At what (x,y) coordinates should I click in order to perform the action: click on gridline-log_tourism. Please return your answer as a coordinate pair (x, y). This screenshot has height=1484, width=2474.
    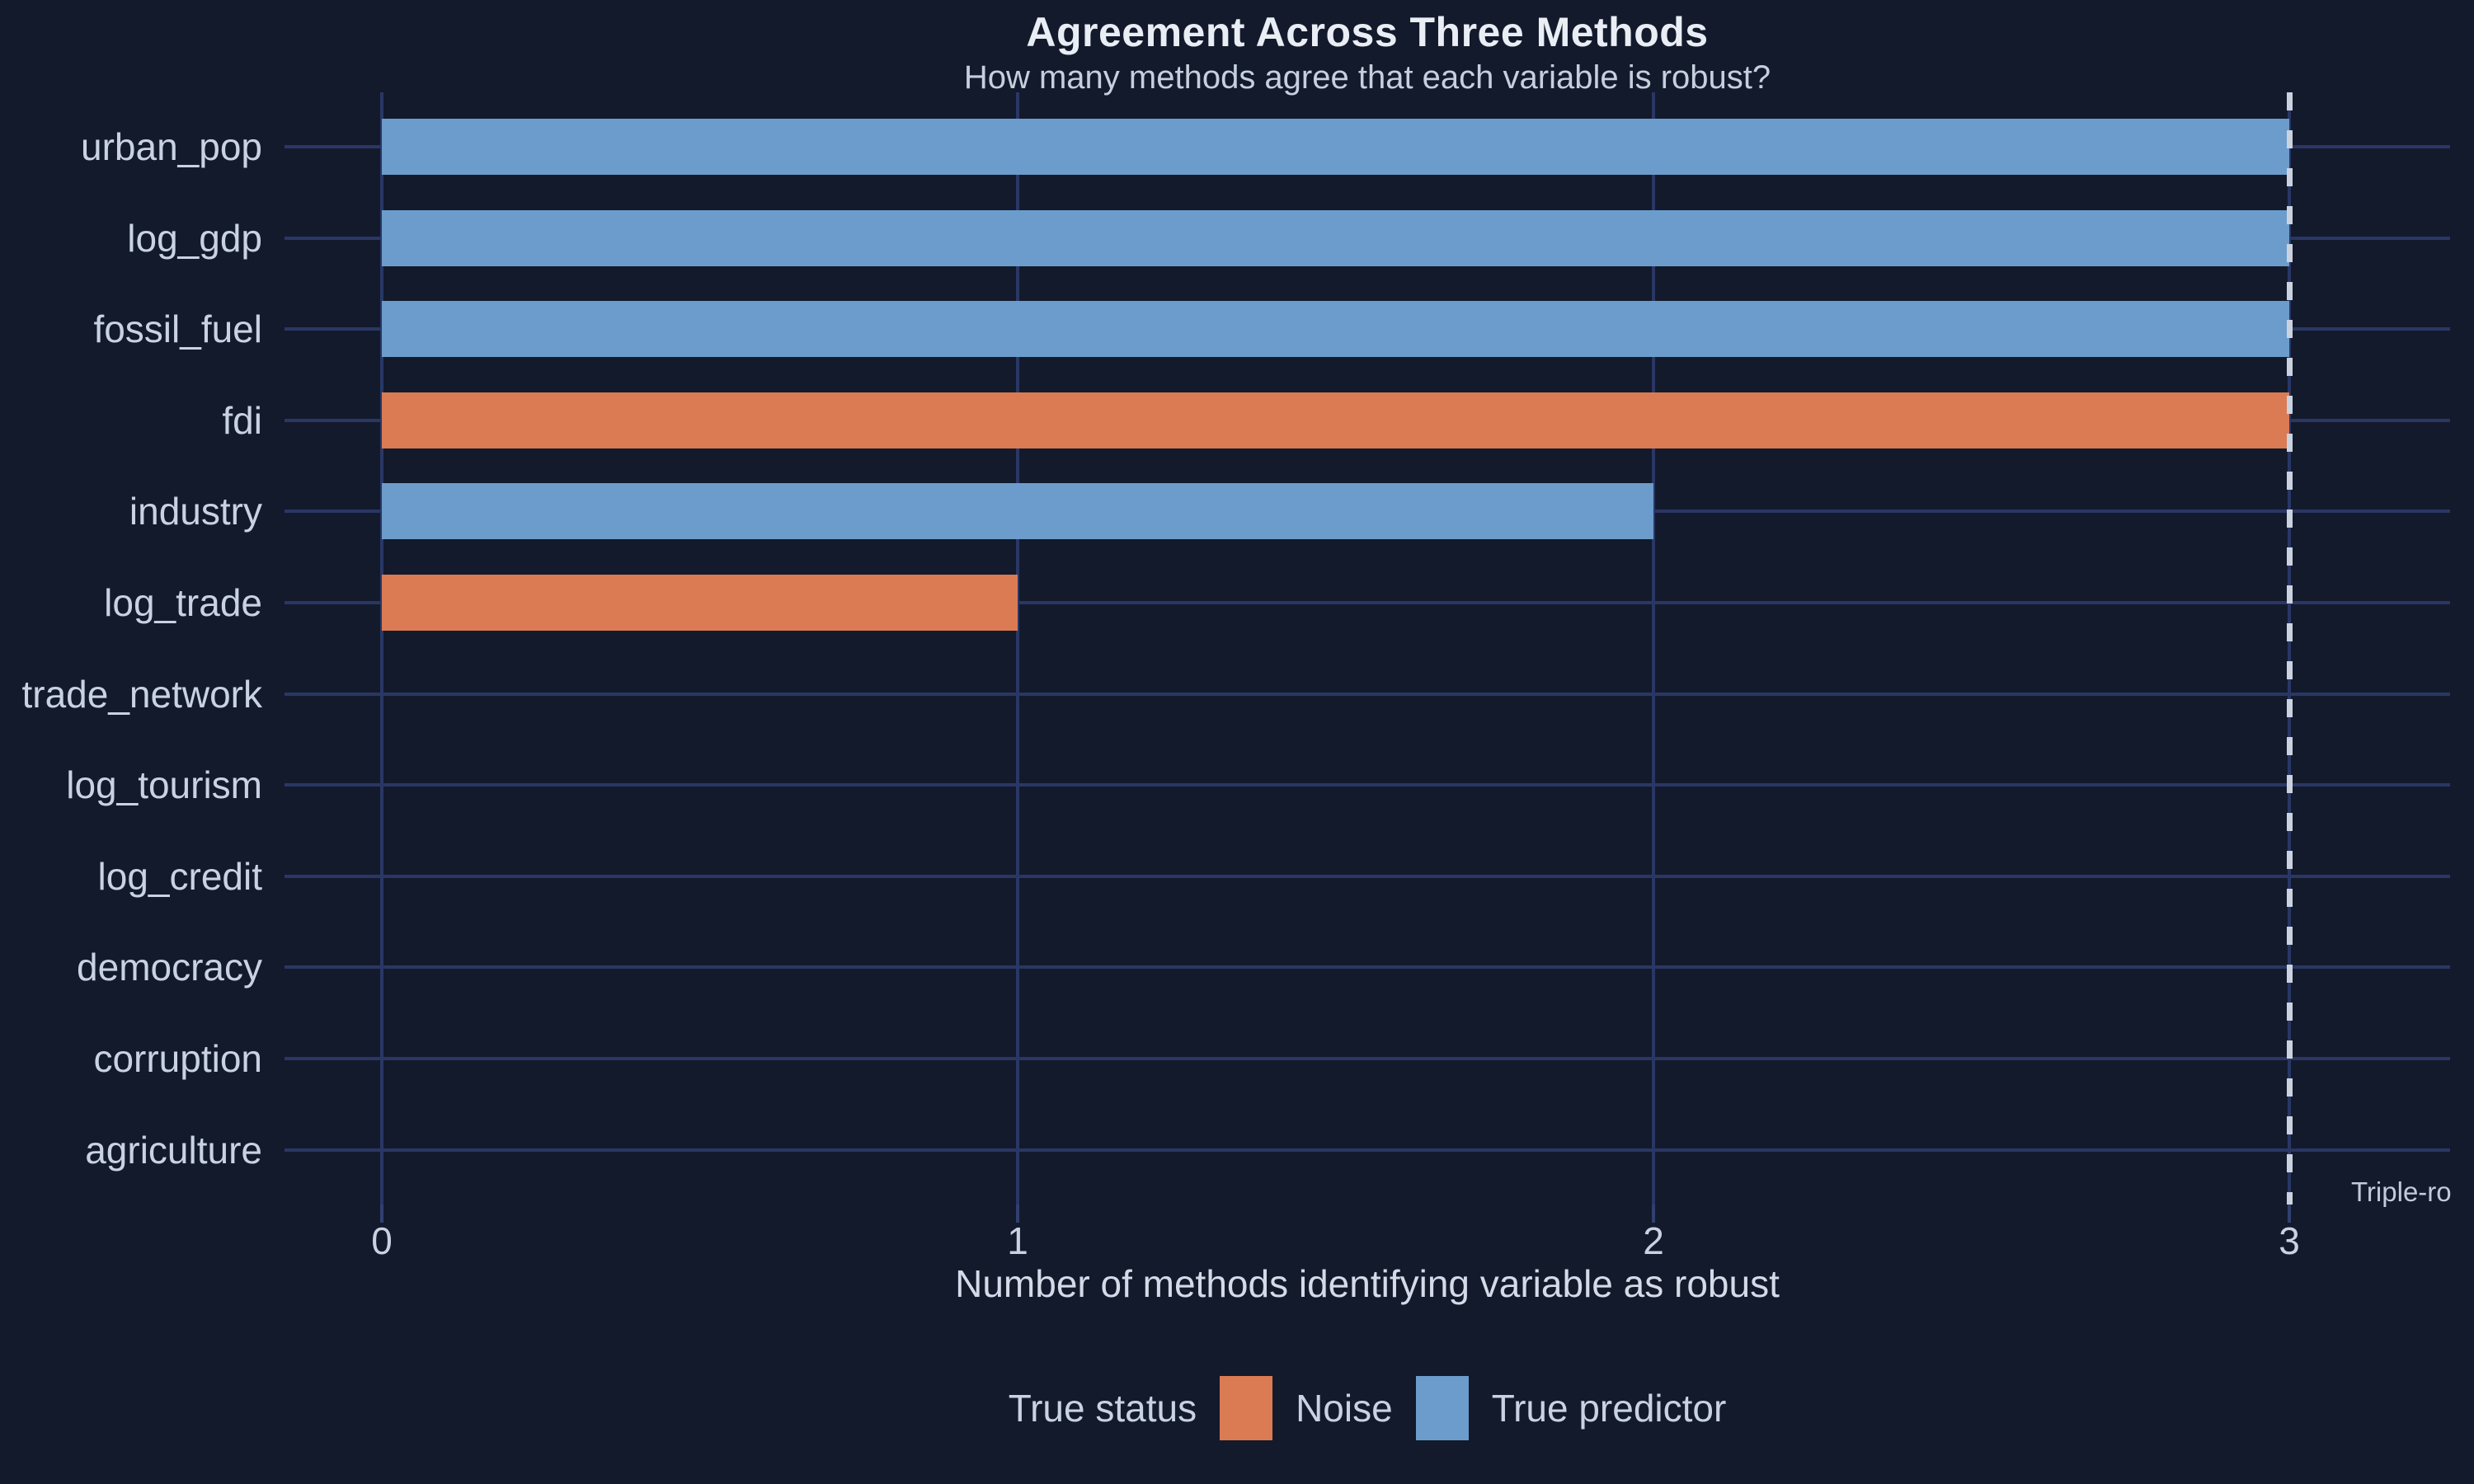
    Looking at the image, I should click on (1367, 785).